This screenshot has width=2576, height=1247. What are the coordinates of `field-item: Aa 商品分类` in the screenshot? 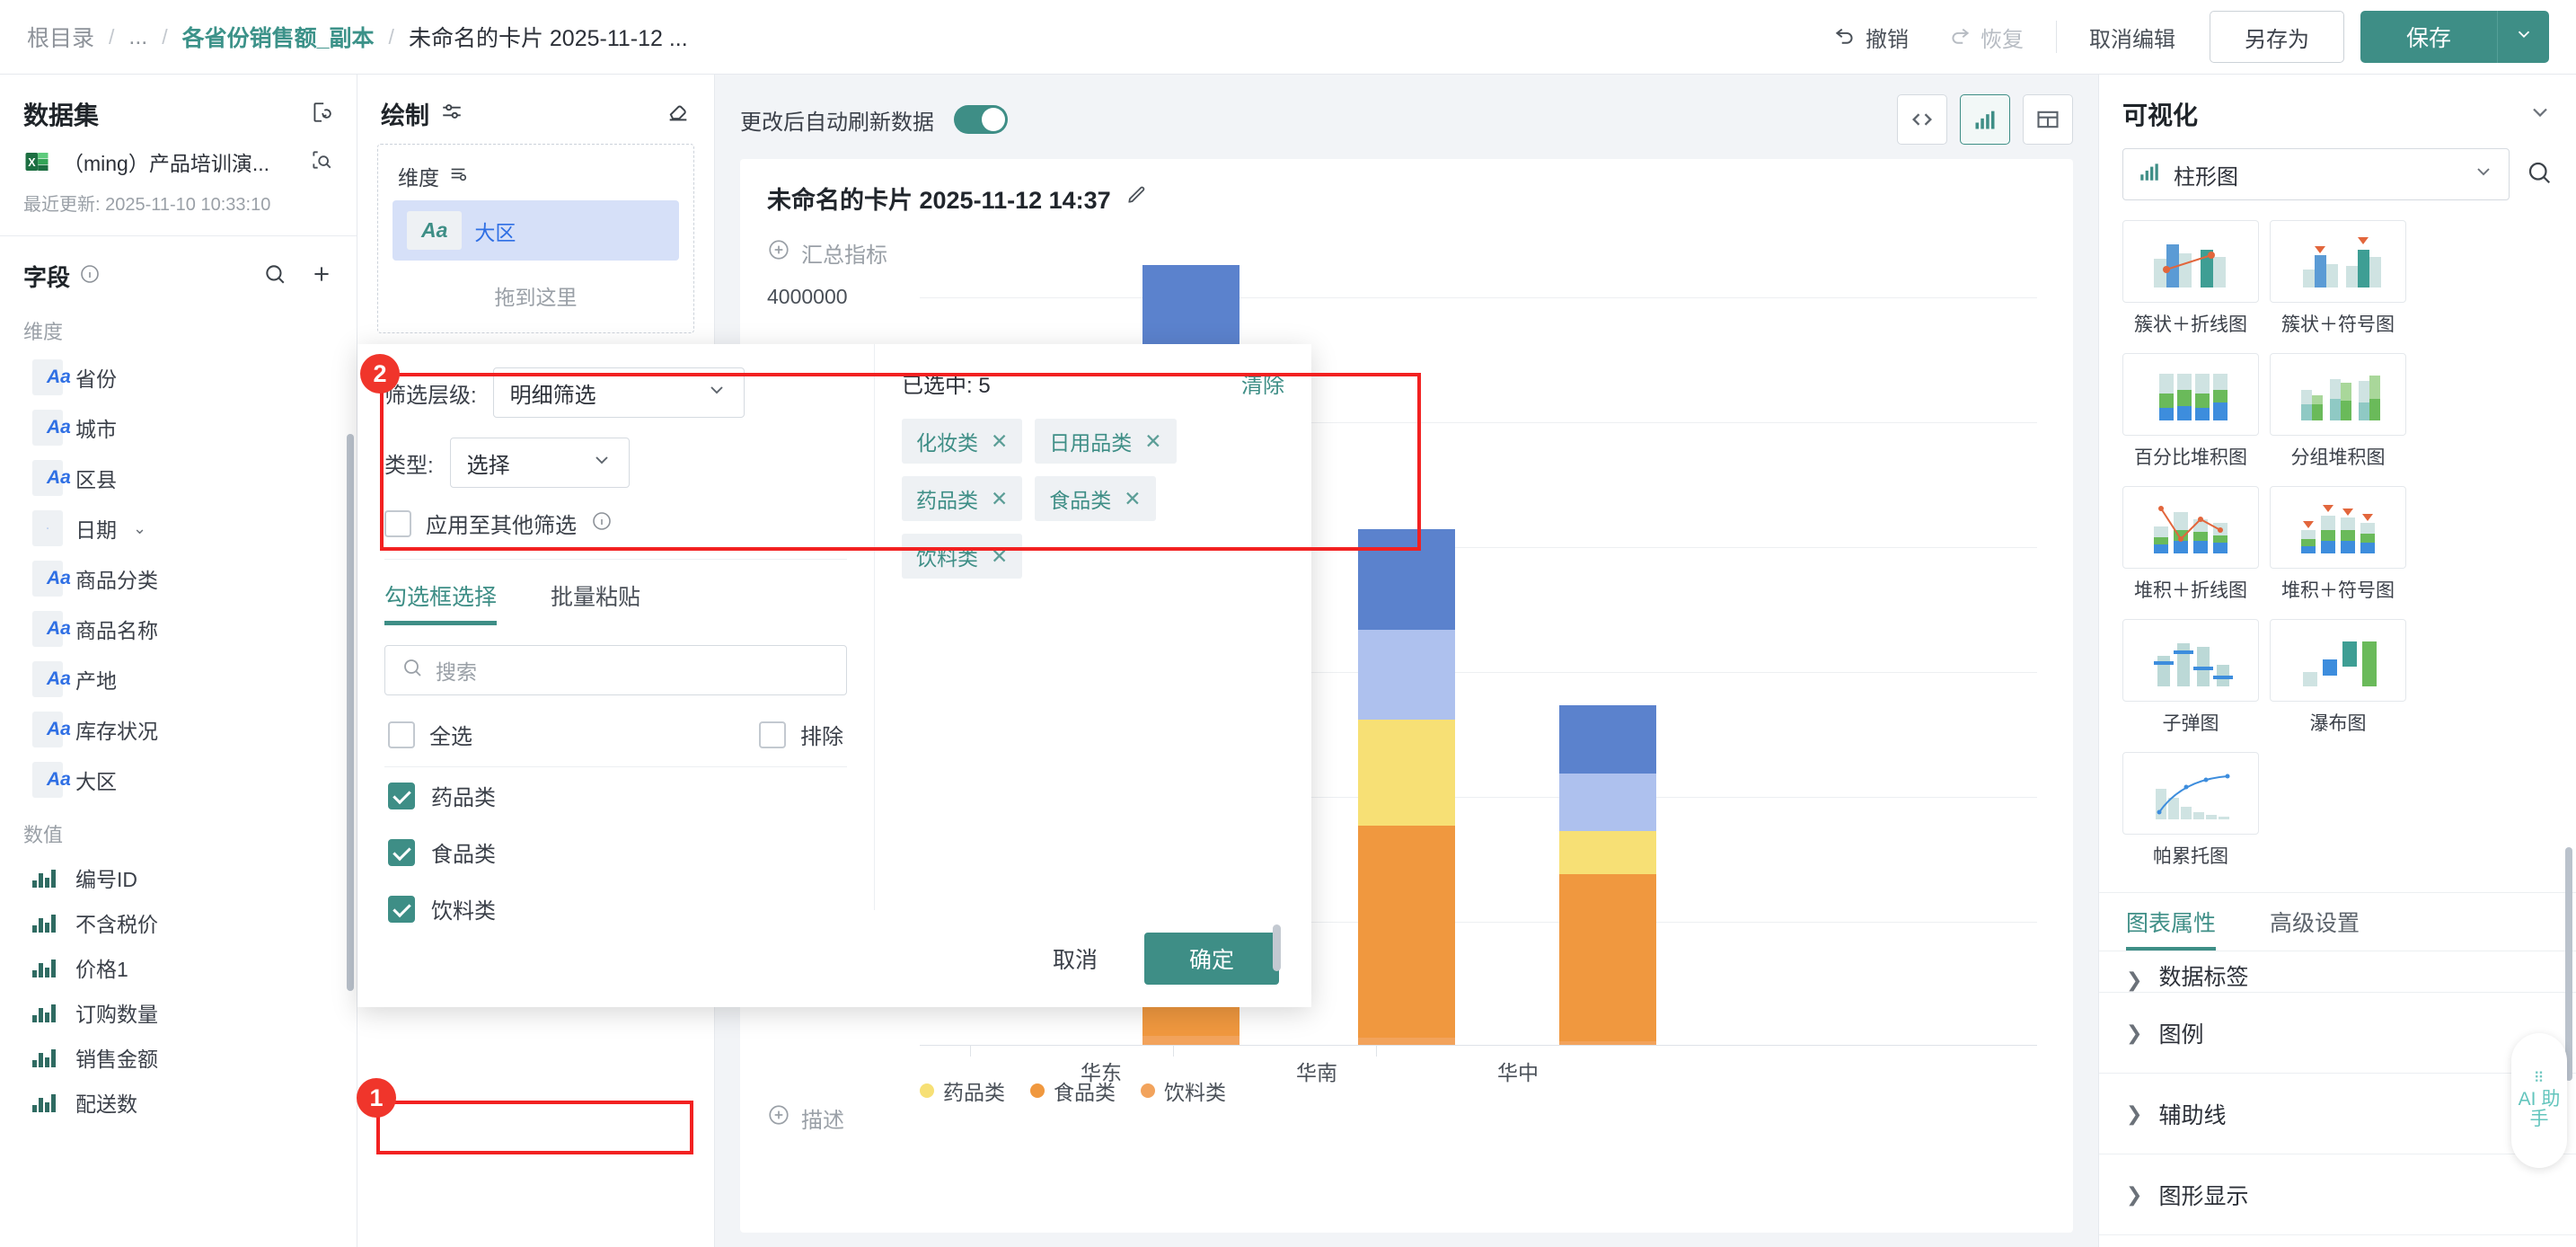 It's located at (178, 579).